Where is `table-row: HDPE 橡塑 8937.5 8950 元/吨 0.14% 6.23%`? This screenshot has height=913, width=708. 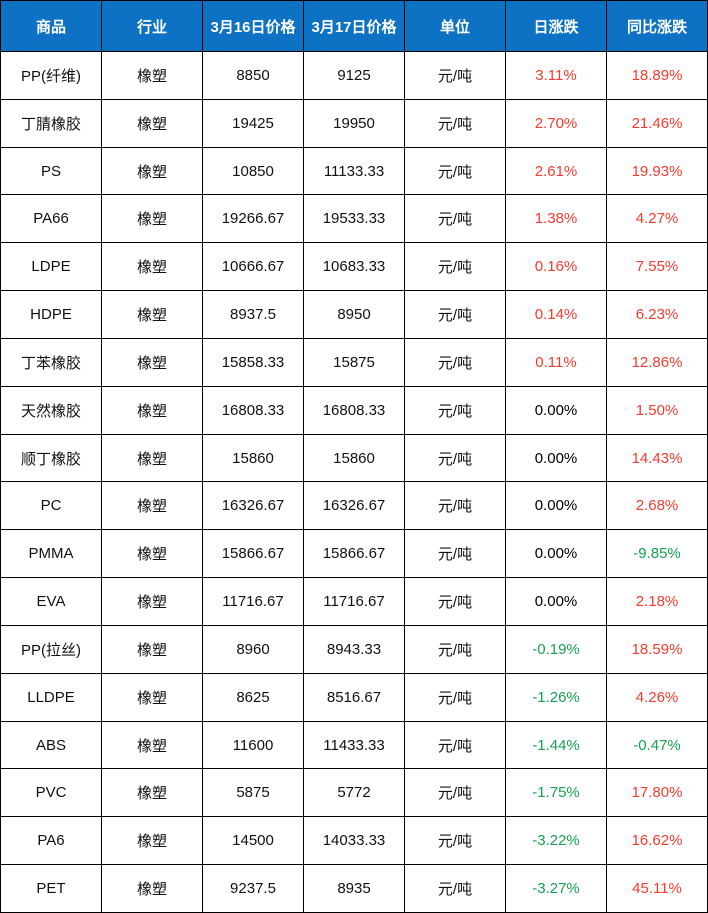 table-row: HDPE 橡塑 8937.5 8950 元/吨 0.14% 6.23% is located at coordinates (354, 314).